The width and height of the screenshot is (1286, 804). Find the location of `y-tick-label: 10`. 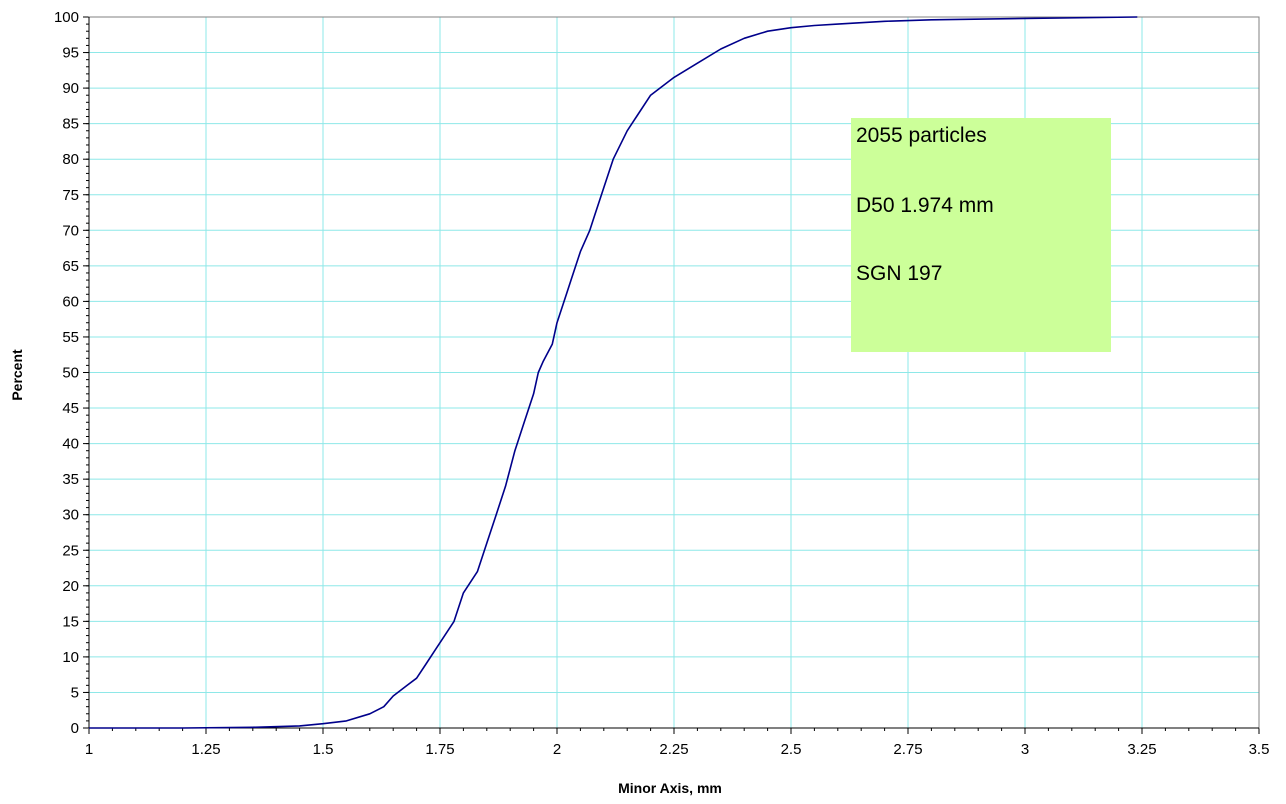

y-tick-label: 10 is located at coordinates (70, 657).